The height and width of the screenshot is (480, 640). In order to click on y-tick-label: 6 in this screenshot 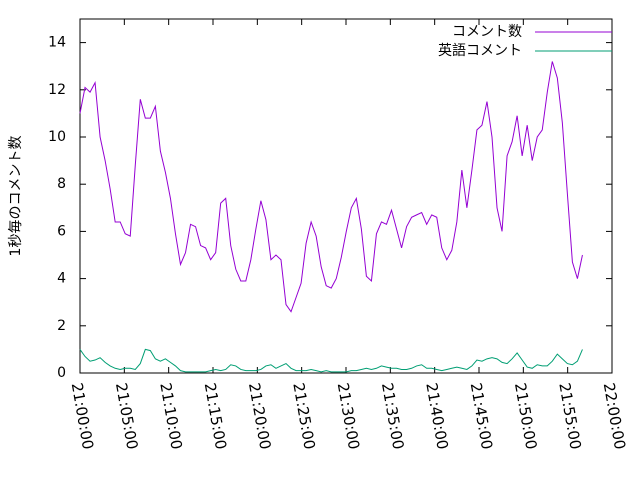, I will do `click(61, 231)`.